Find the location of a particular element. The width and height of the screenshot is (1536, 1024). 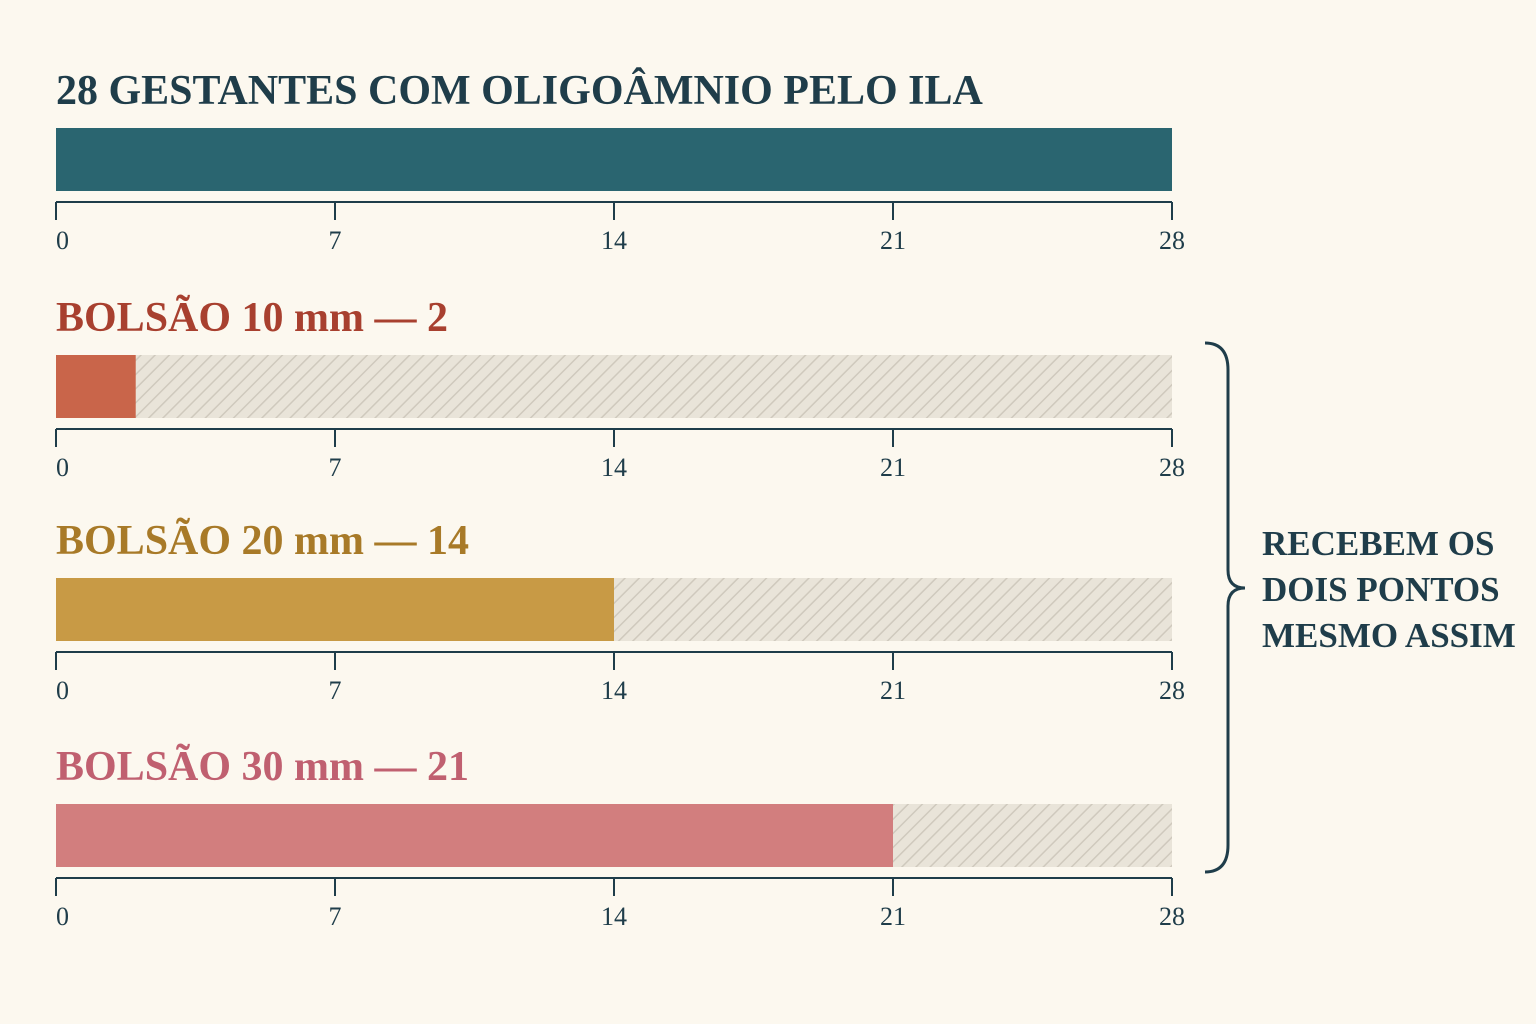

panel-title: BOLSÃO 20 mm — 14 is located at coordinates (262, 540).